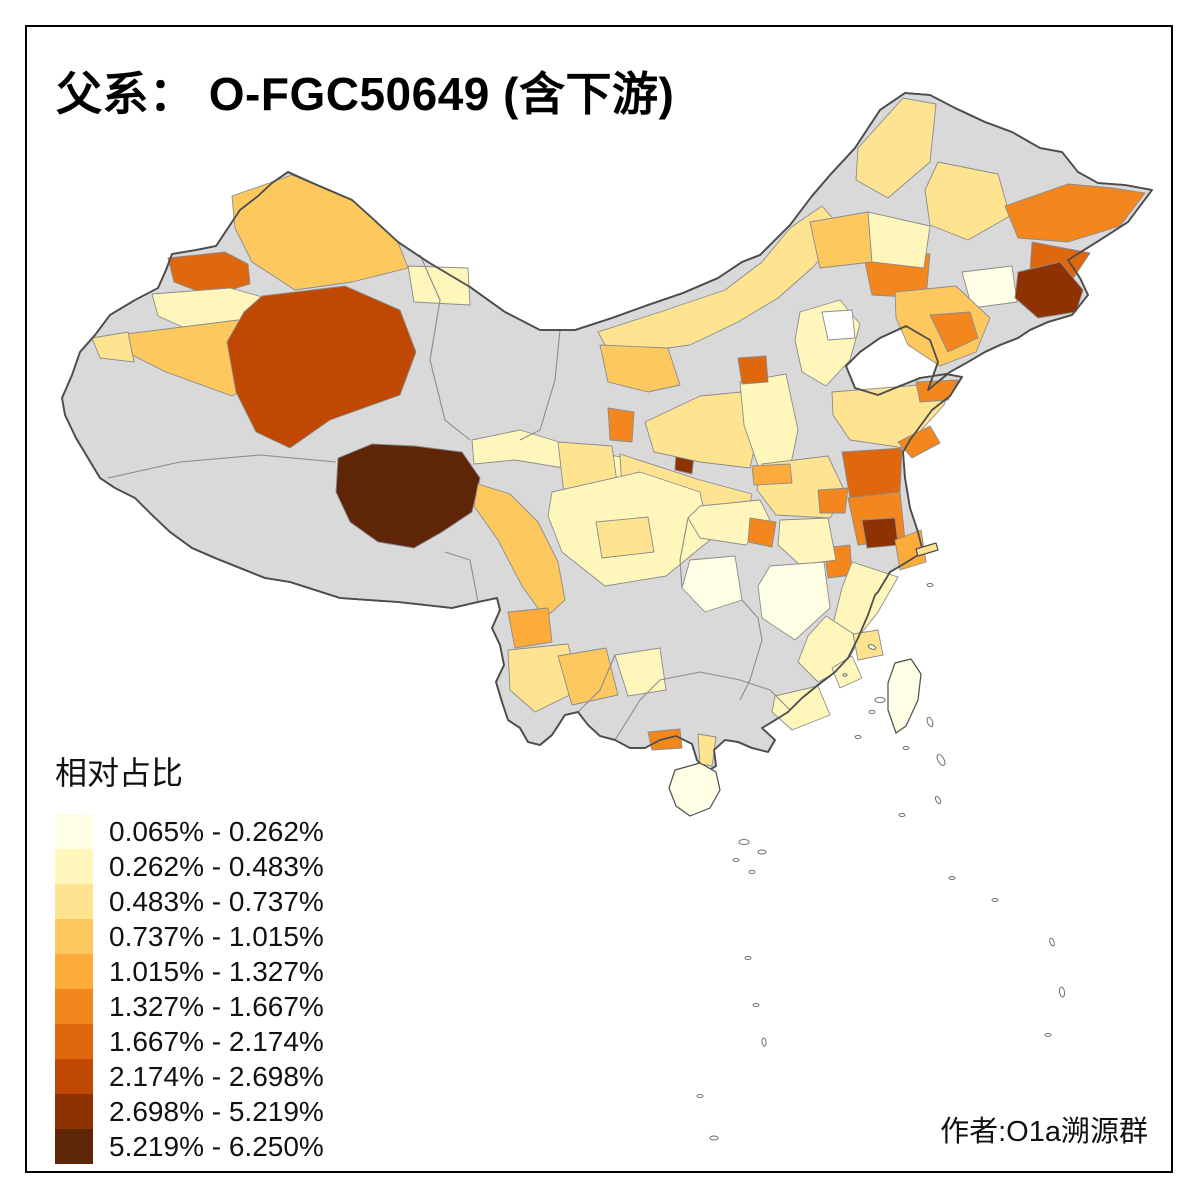 Image resolution: width=1200 pixels, height=1200 pixels. What do you see at coordinates (439, 285) in the screenshot?
I see `region-turpan` at bounding box center [439, 285].